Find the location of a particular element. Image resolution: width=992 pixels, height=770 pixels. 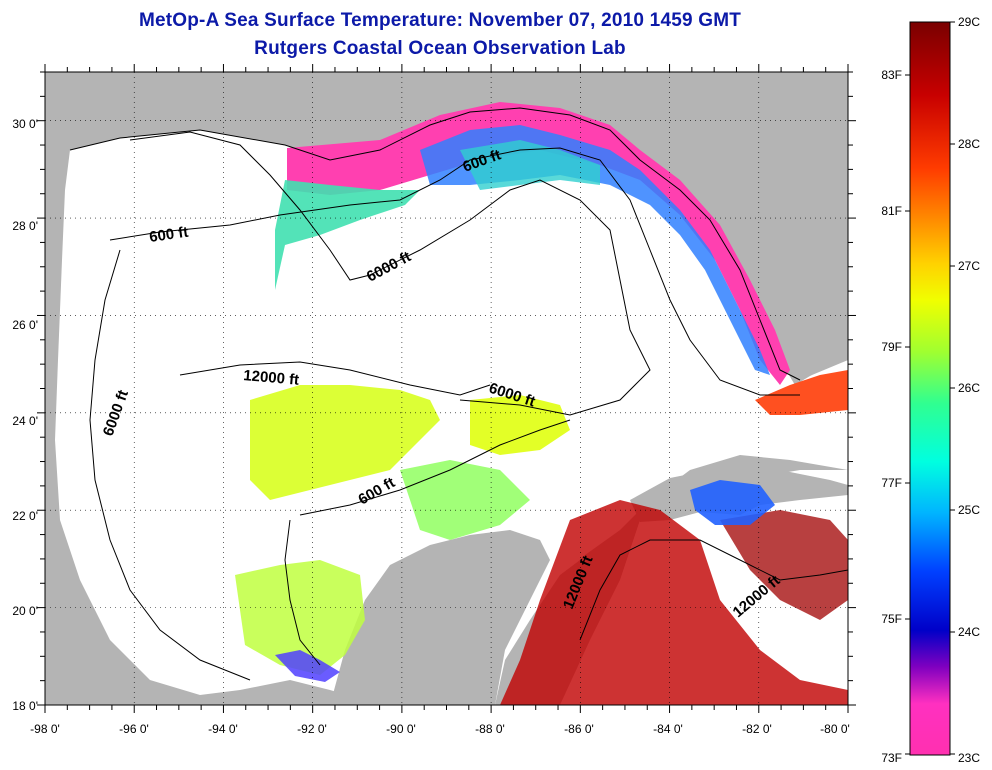

colorbar-label-f: 75F is located at coordinates (891, 619).